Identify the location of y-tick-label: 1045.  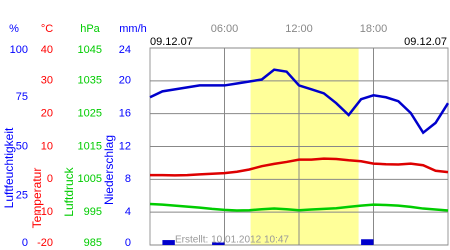
(90, 50).